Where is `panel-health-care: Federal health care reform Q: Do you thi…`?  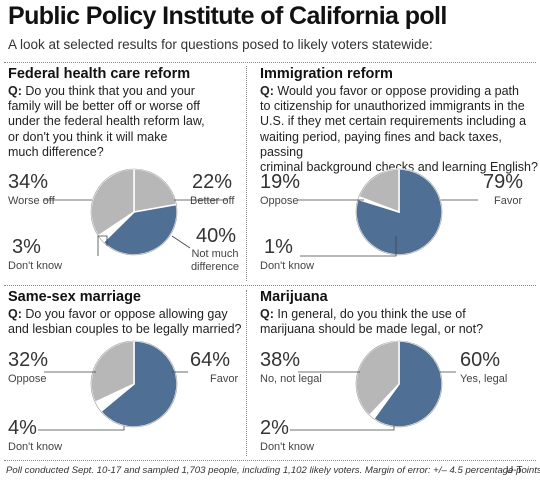
panel-health-care: Federal health care reform Q: Do you thi… is located at coordinates (126, 113).